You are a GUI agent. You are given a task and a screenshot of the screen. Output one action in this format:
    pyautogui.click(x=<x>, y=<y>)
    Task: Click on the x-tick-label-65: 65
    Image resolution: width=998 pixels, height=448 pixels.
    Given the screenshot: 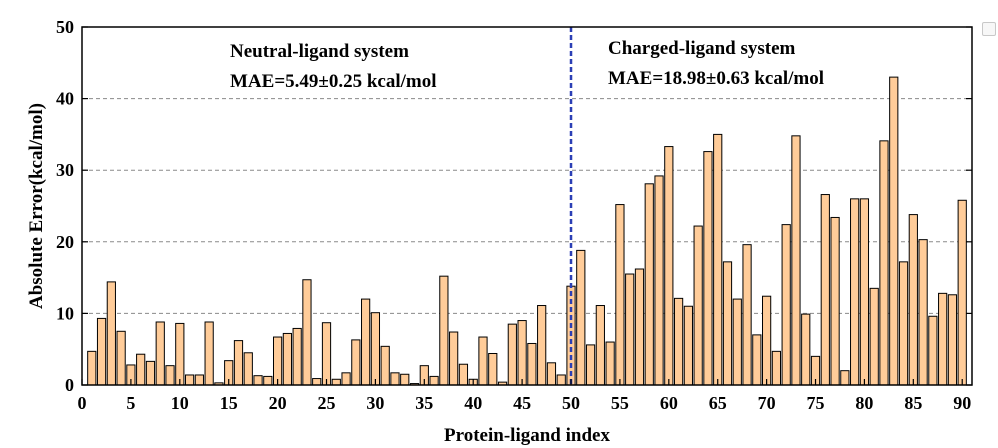 What is the action you would take?
    pyautogui.click(x=718, y=403)
    